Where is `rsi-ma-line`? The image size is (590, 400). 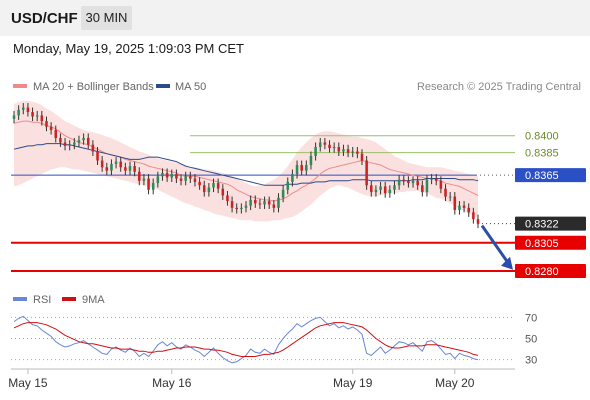 rsi-ma-line is located at coordinates (246, 339).